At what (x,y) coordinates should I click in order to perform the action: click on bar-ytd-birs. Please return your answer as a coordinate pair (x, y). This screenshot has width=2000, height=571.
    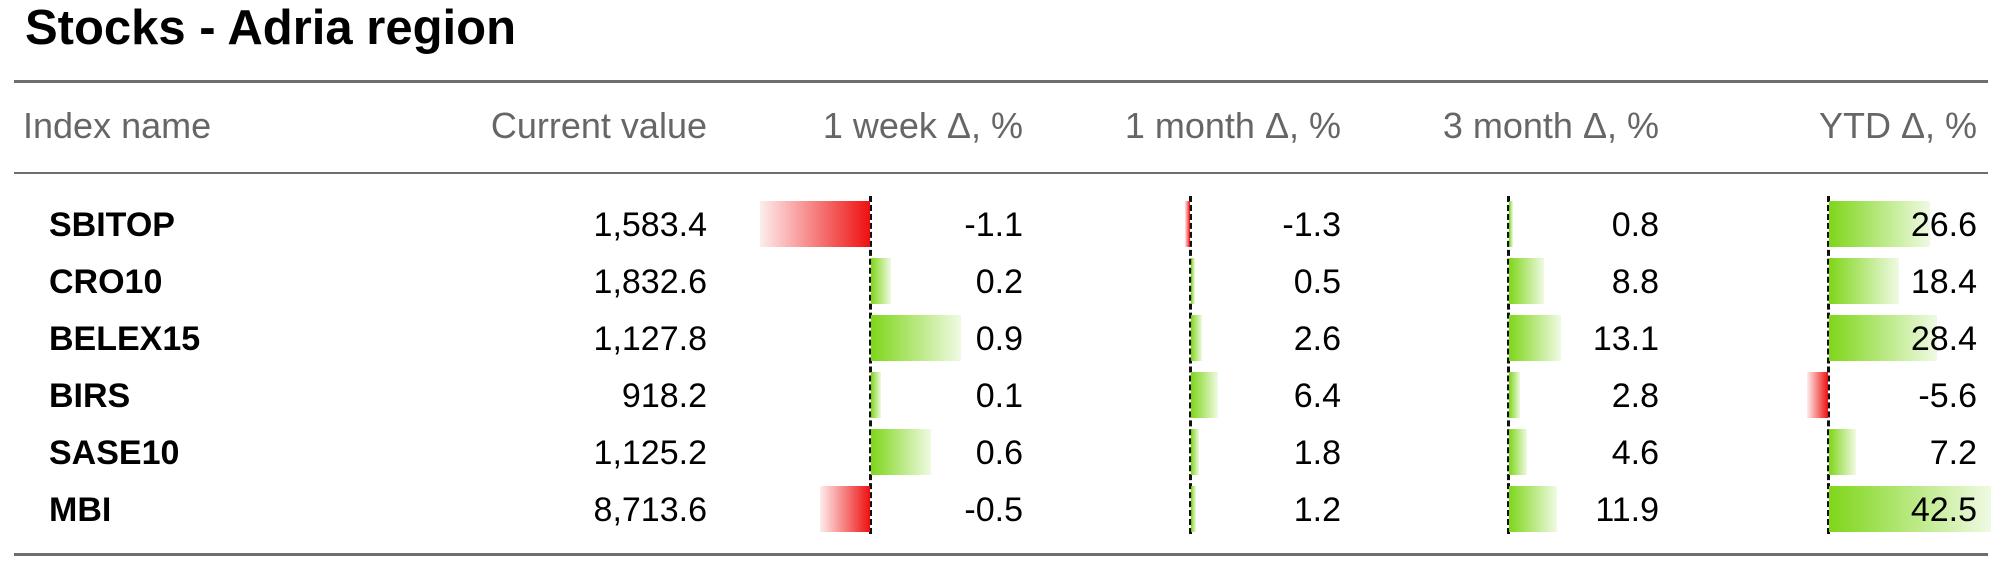
    Looking at the image, I should click on (1817, 395).